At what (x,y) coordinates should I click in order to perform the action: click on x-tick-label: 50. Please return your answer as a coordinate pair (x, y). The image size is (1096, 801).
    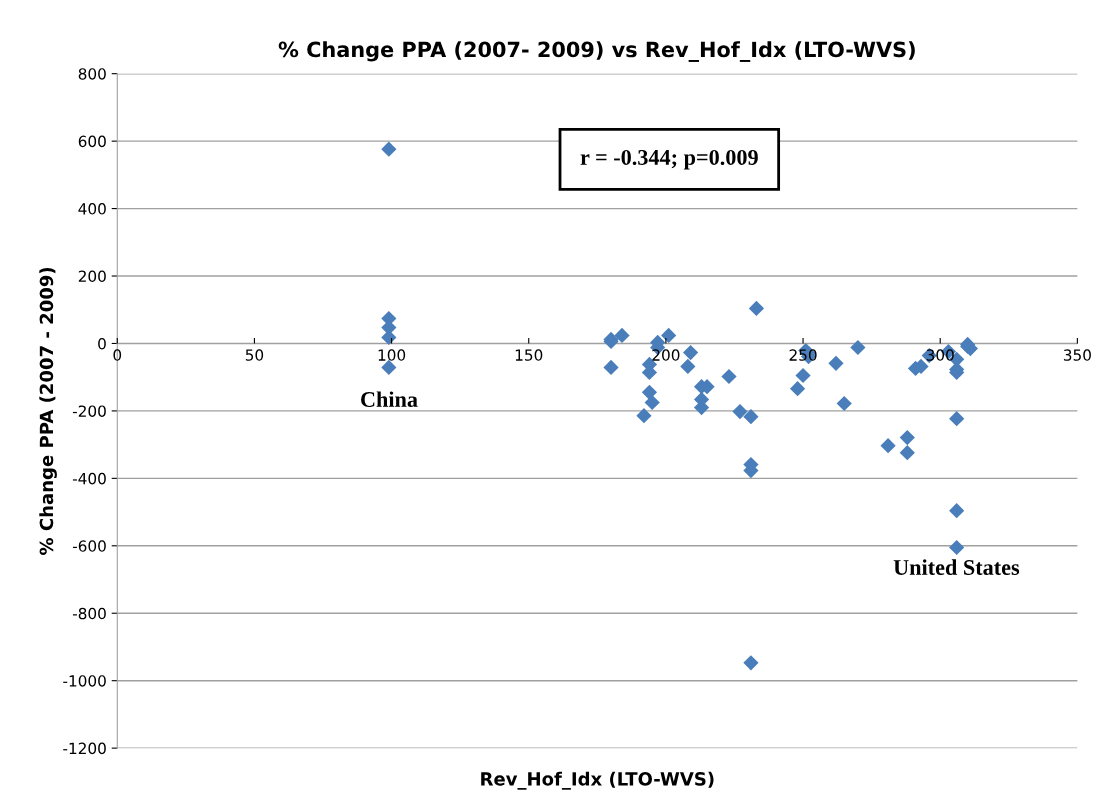
    Looking at the image, I should click on (254, 355).